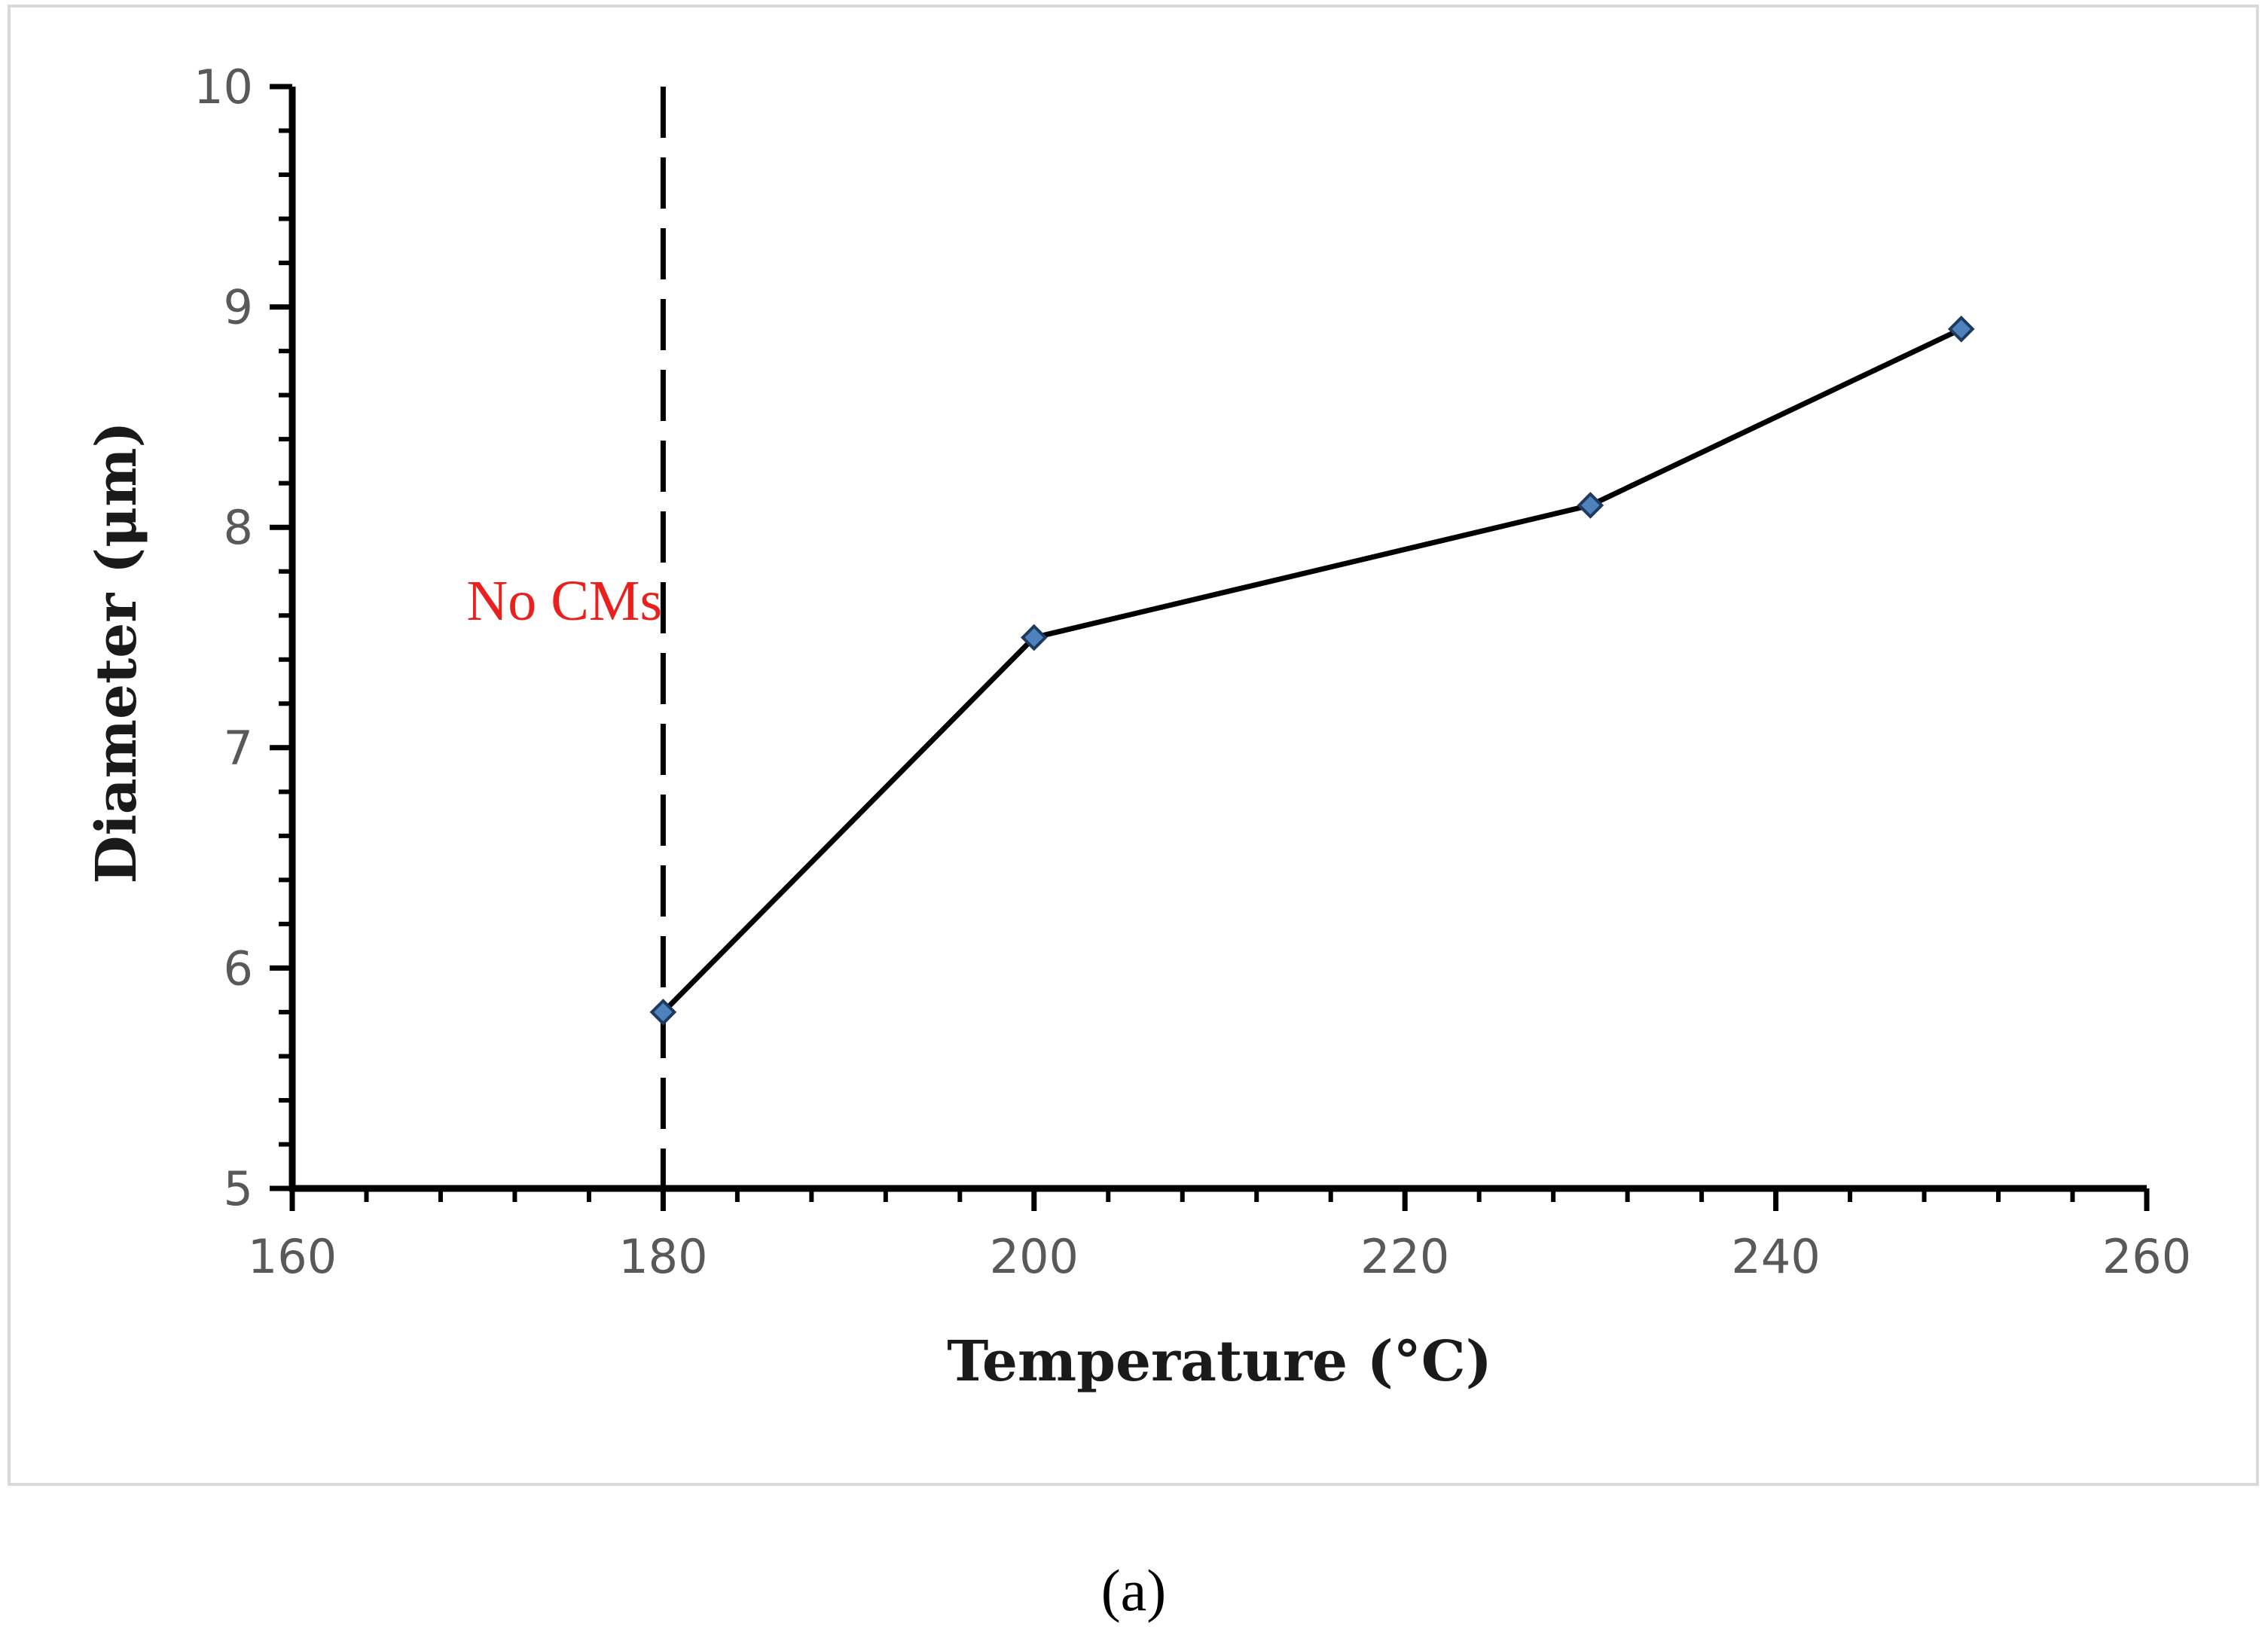 This screenshot has width=2268, height=1629. I want to click on x-tick-label: 240, so click(1776, 1256).